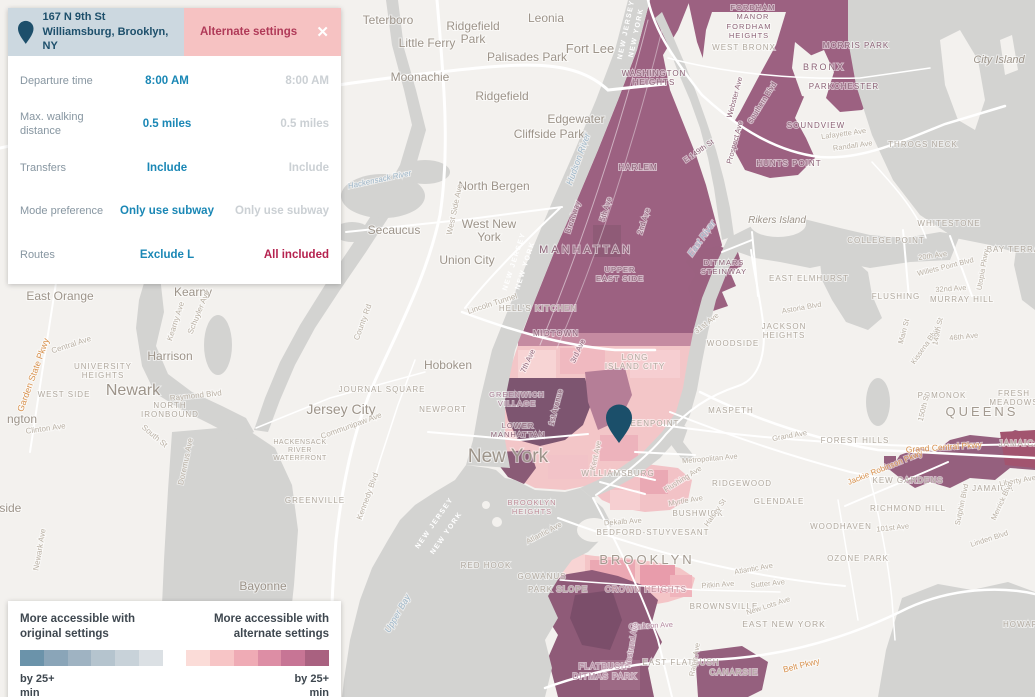  What do you see at coordinates (586, 250) in the screenshot?
I see `map-label: MANHATTAN` at bounding box center [586, 250].